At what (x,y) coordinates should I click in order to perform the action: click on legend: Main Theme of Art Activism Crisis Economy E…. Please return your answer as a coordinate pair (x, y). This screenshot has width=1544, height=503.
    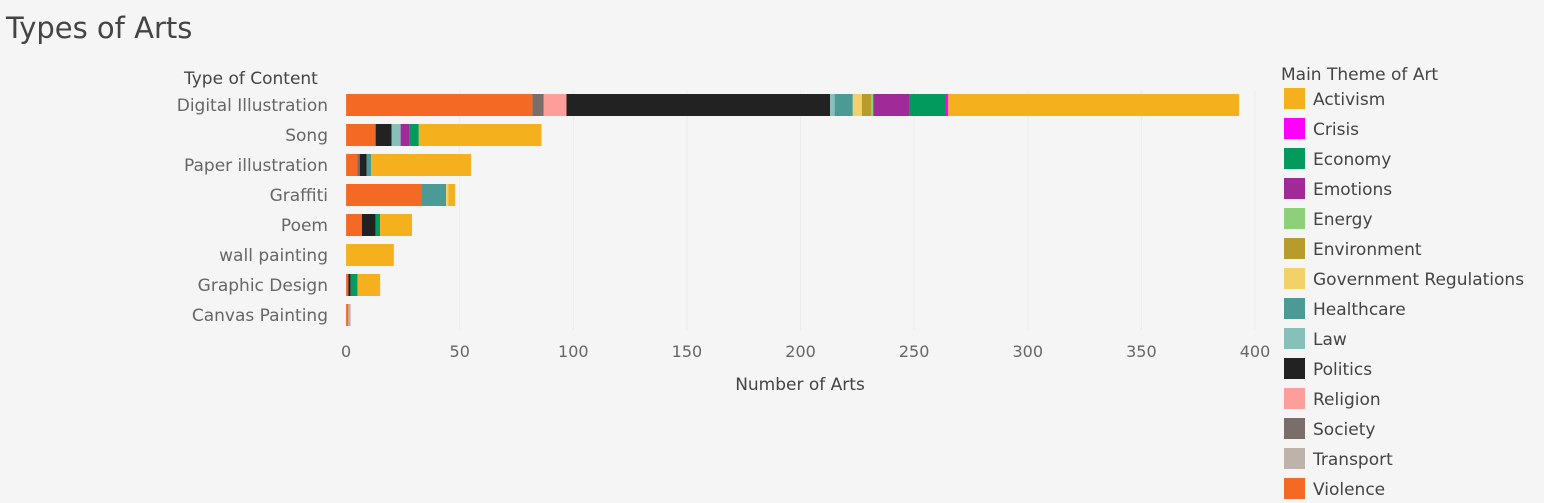
    Looking at the image, I should click on (1402, 282).